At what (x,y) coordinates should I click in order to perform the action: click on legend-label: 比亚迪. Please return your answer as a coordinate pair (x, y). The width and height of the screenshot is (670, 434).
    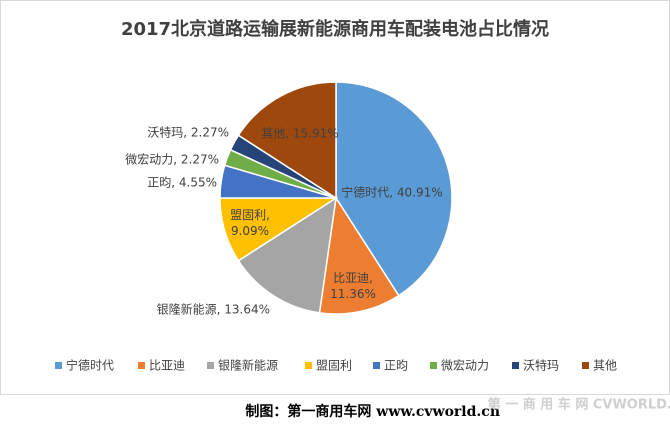
    Looking at the image, I should click on (167, 366).